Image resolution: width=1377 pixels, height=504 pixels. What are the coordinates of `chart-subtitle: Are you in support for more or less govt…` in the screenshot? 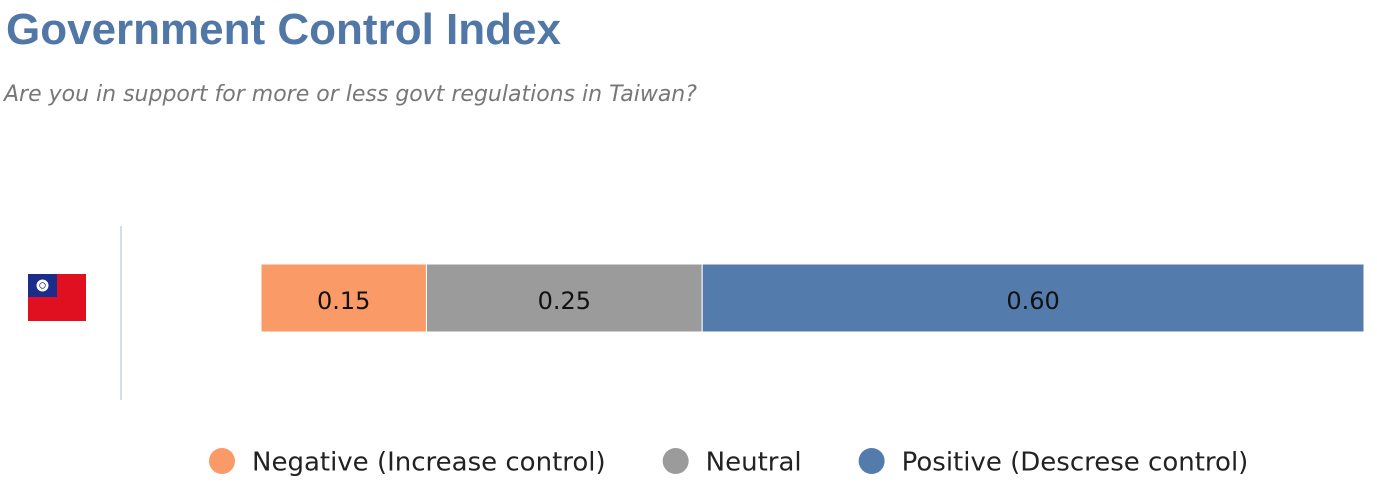 It's located at (349, 94).